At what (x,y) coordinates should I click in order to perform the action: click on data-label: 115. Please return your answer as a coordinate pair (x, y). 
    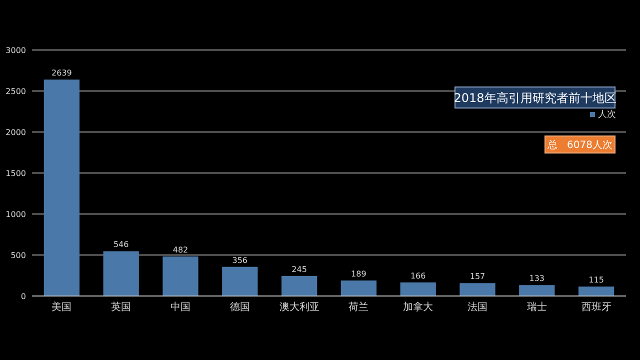
    Looking at the image, I should click on (596, 280).